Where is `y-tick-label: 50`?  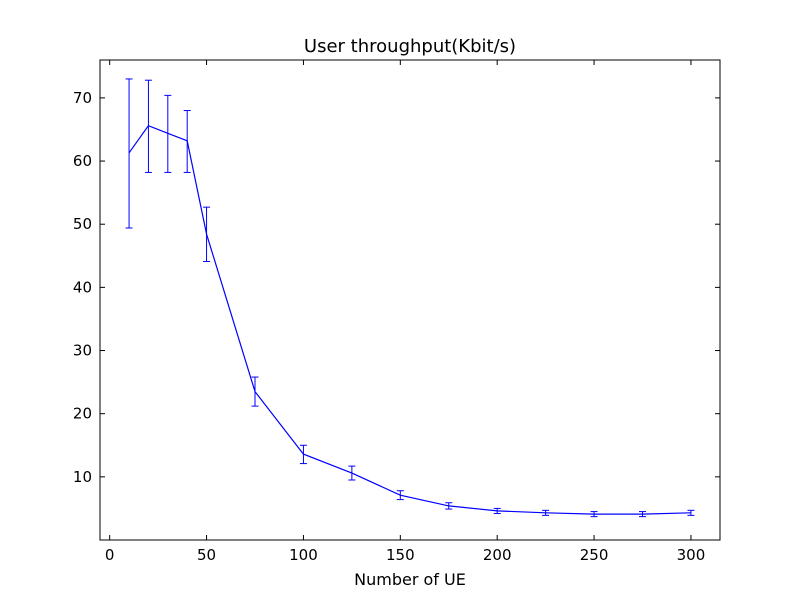 y-tick-label: 50 is located at coordinates (82, 224).